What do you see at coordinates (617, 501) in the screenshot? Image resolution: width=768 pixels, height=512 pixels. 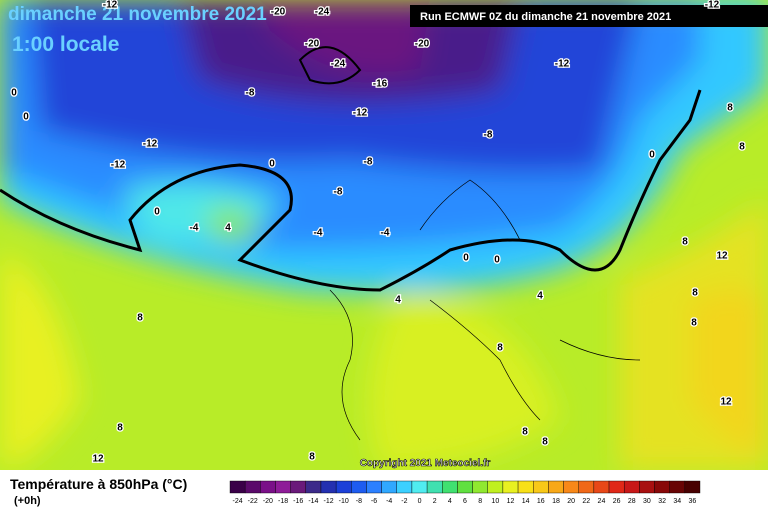 I see `scale-label: 26` at bounding box center [617, 501].